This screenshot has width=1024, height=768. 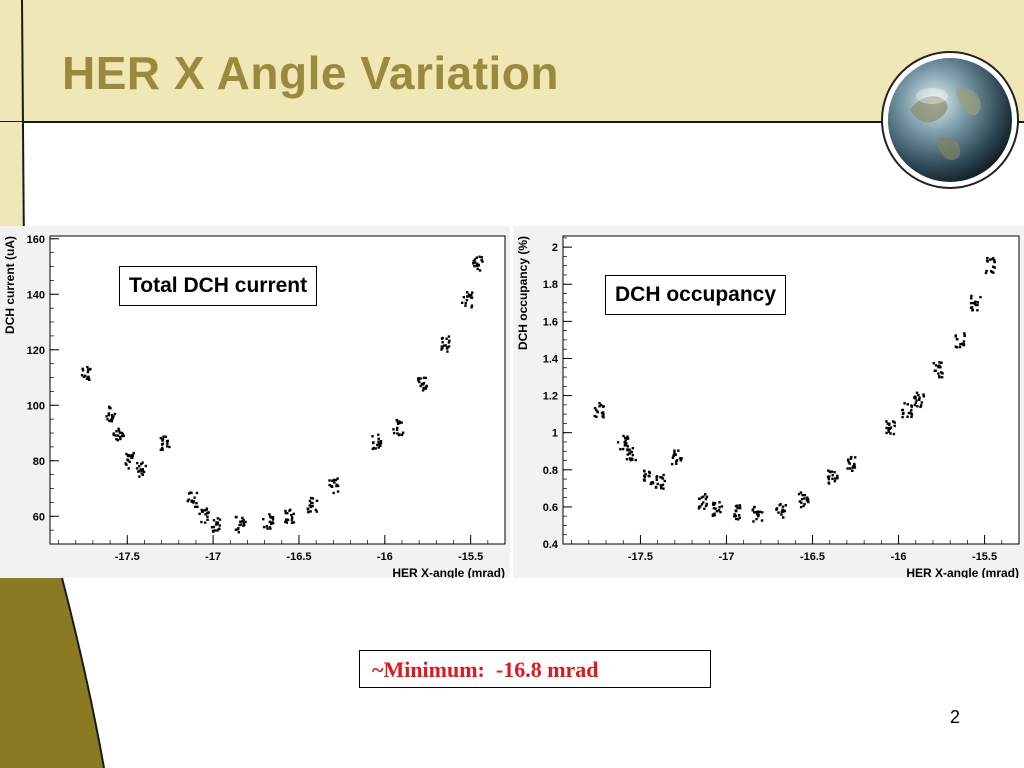 I want to click on y-tick-label: 120, so click(x=36, y=351).